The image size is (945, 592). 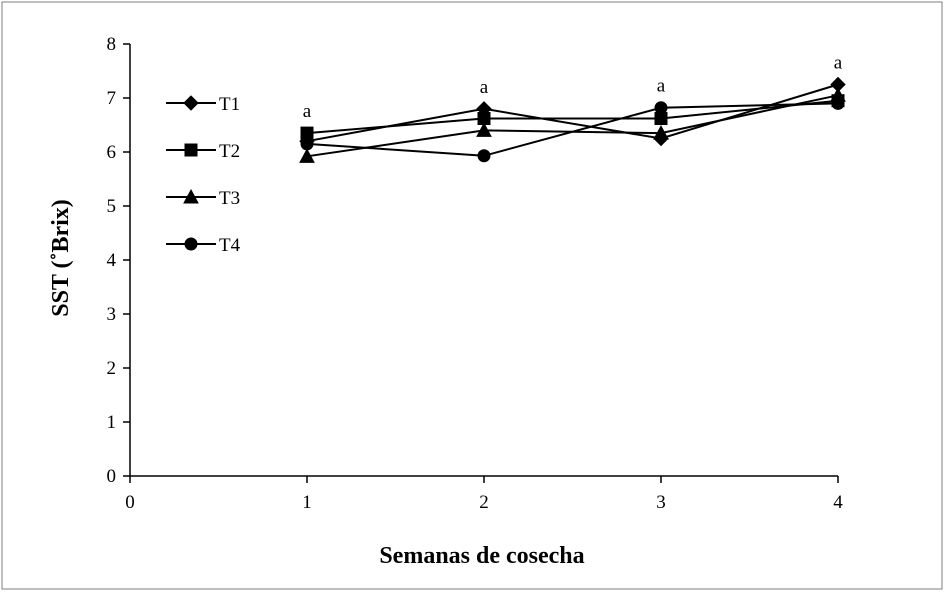 I want to click on series-line-t4, so click(x=572, y=129).